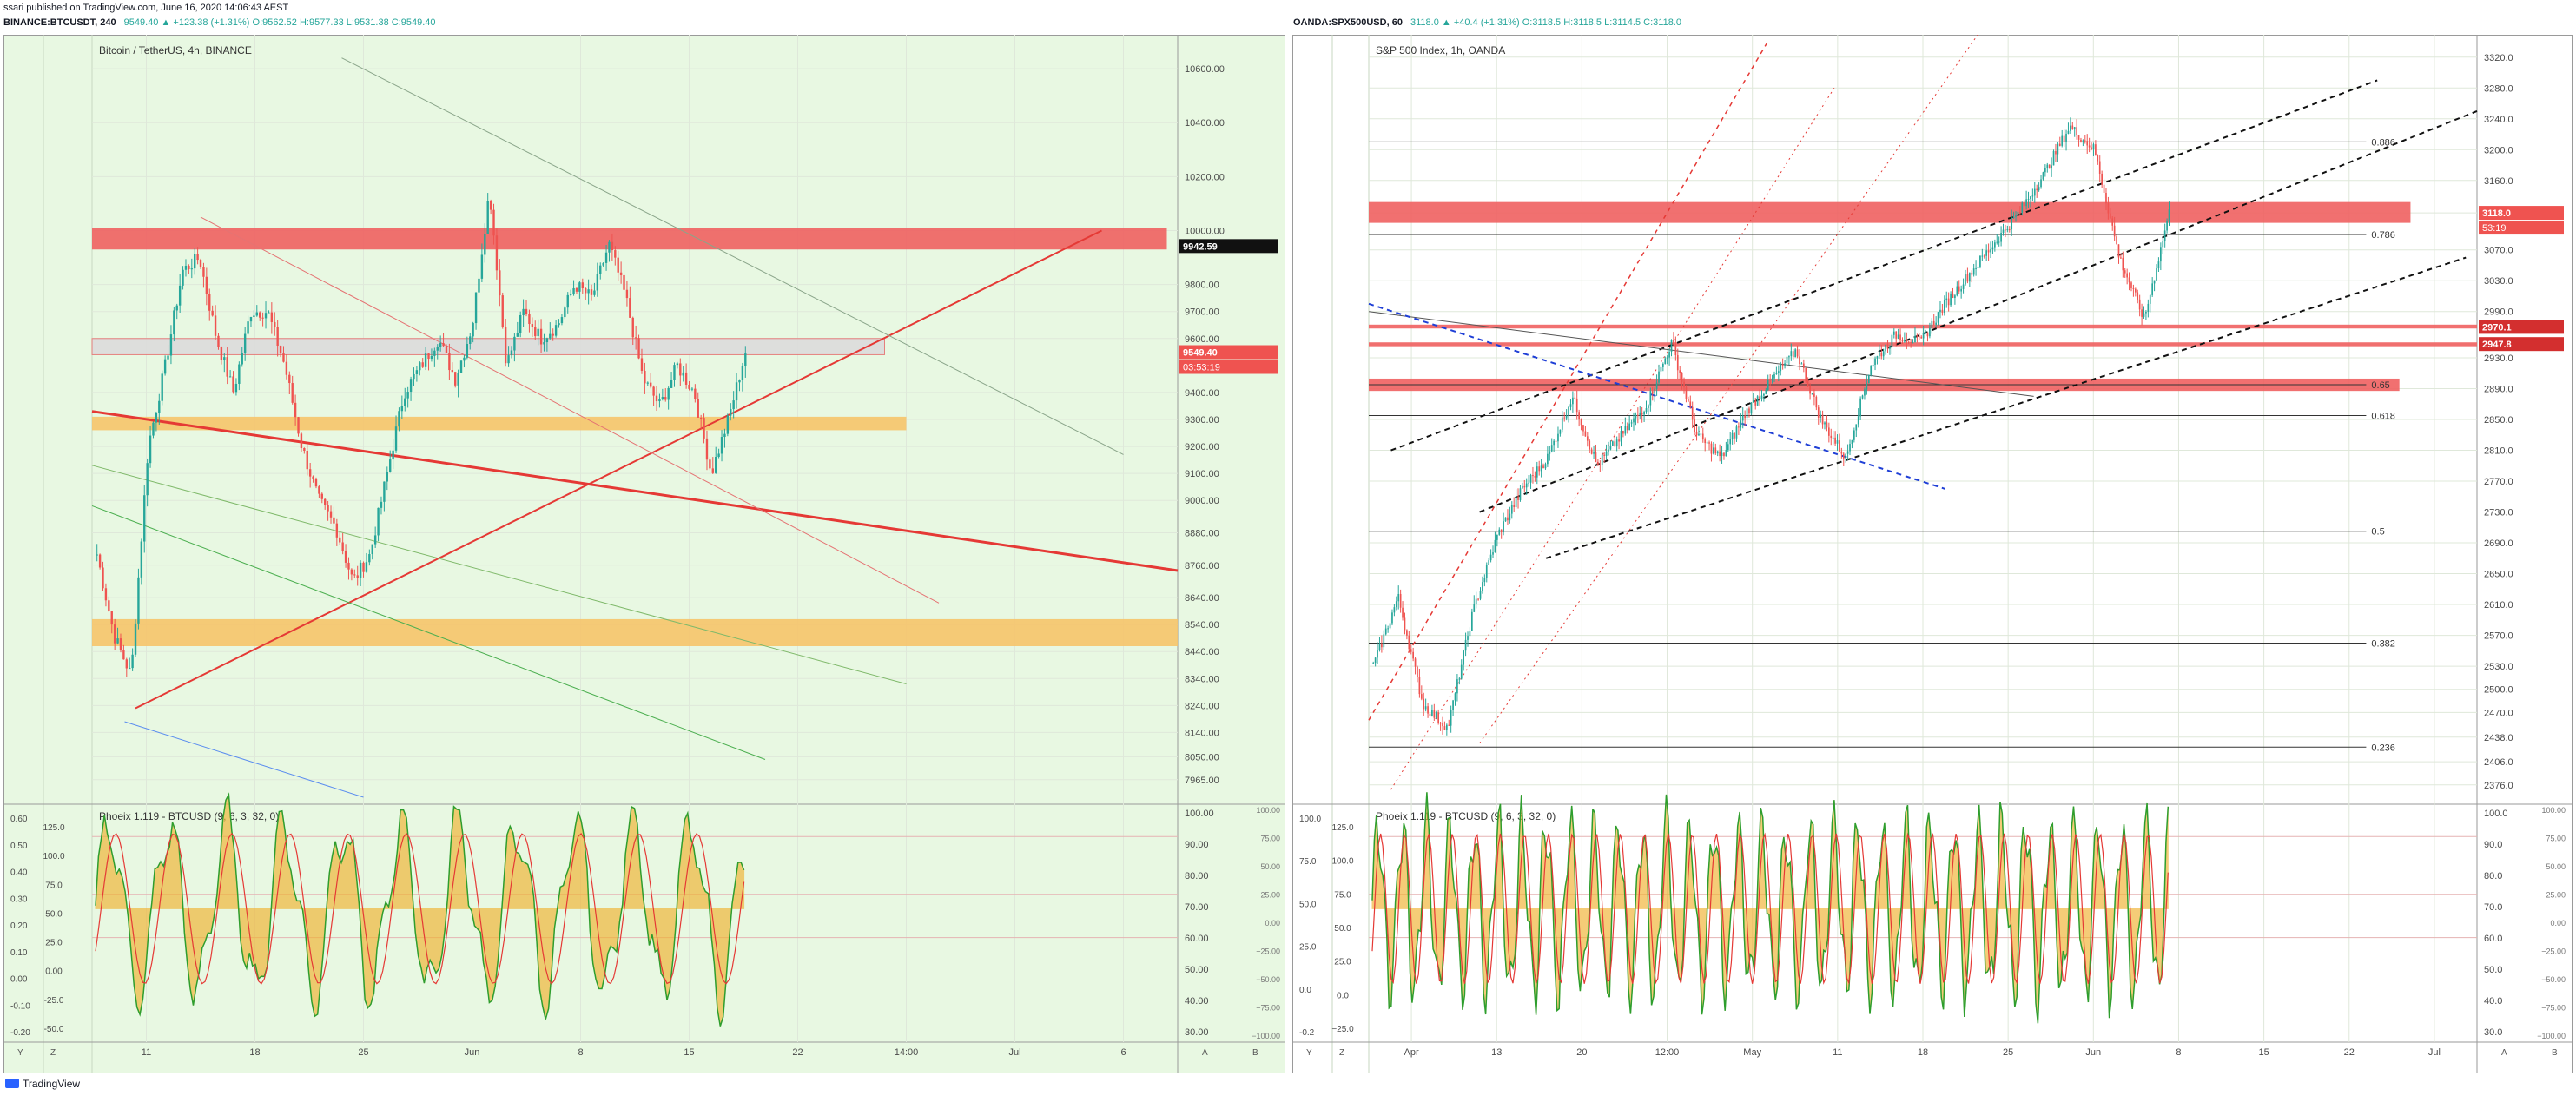  Describe the element at coordinates (2498, 690) in the screenshot. I see `y-tick-label: 2500.0` at that location.